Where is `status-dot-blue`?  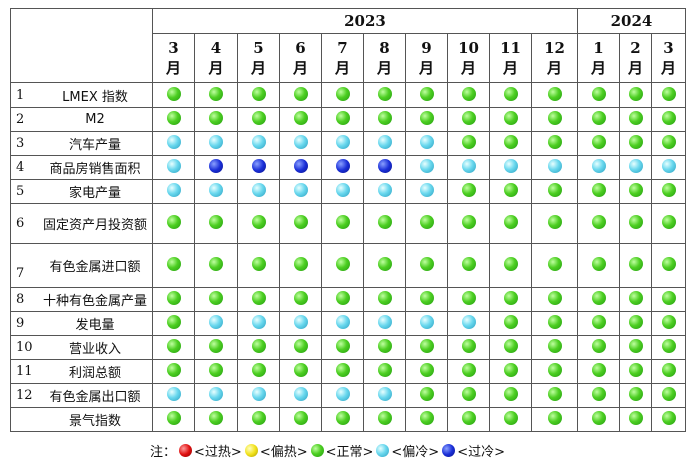
status-dot-blue is located at coordinates (258, 166).